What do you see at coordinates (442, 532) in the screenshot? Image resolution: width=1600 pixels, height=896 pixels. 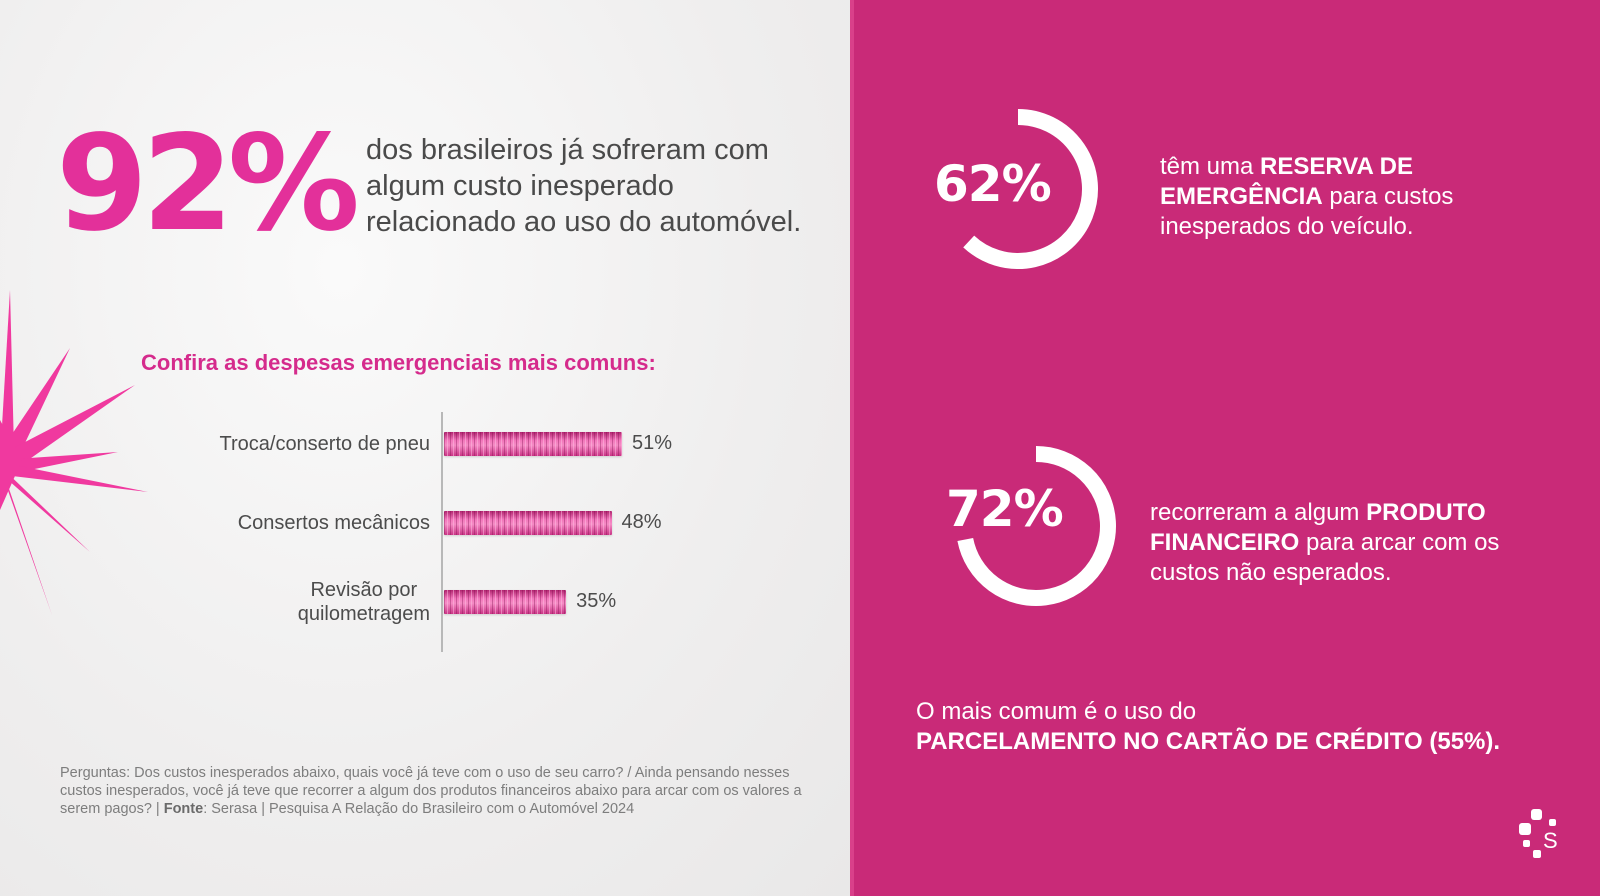 I see `chart-axis-line` at bounding box center [442, 532].